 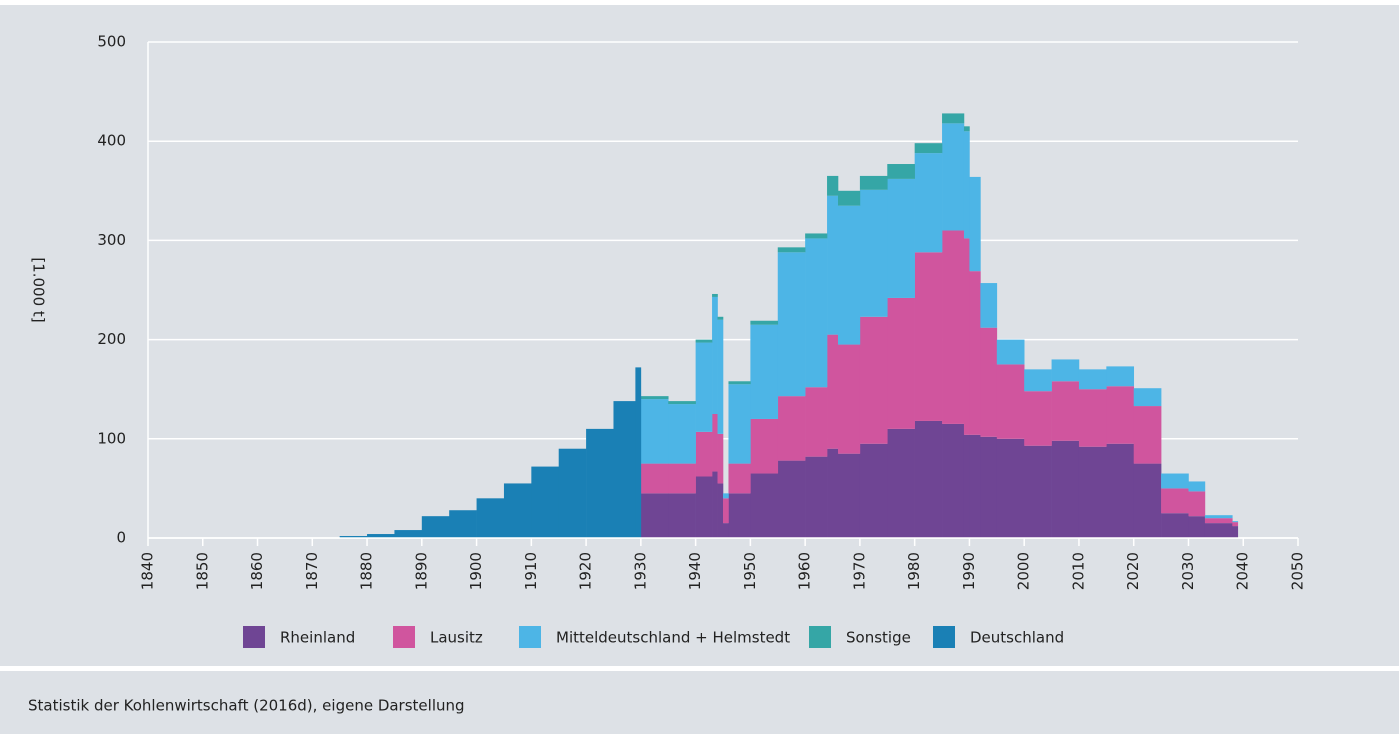 I want to click on top-rule, so click(x=699, y=2).